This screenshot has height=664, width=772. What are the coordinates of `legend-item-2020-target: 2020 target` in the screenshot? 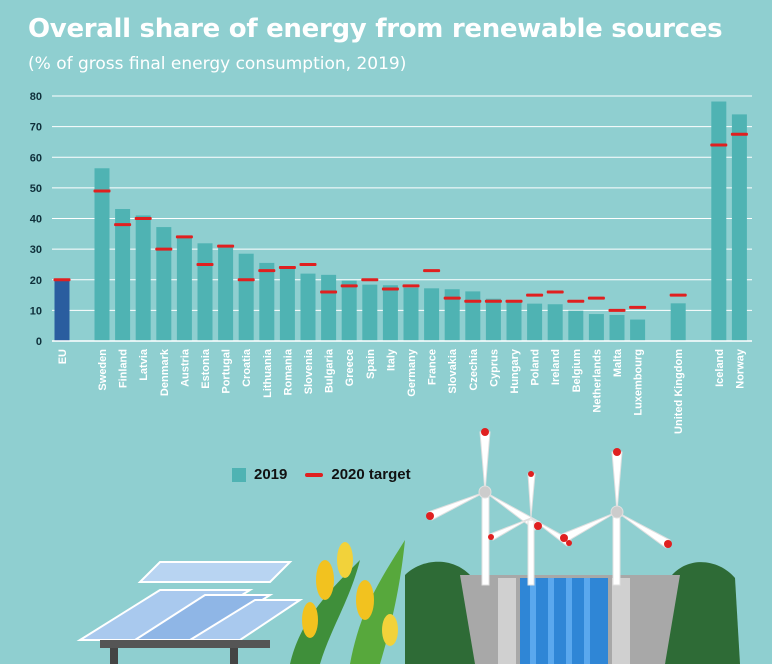 It's located at (358, 474).